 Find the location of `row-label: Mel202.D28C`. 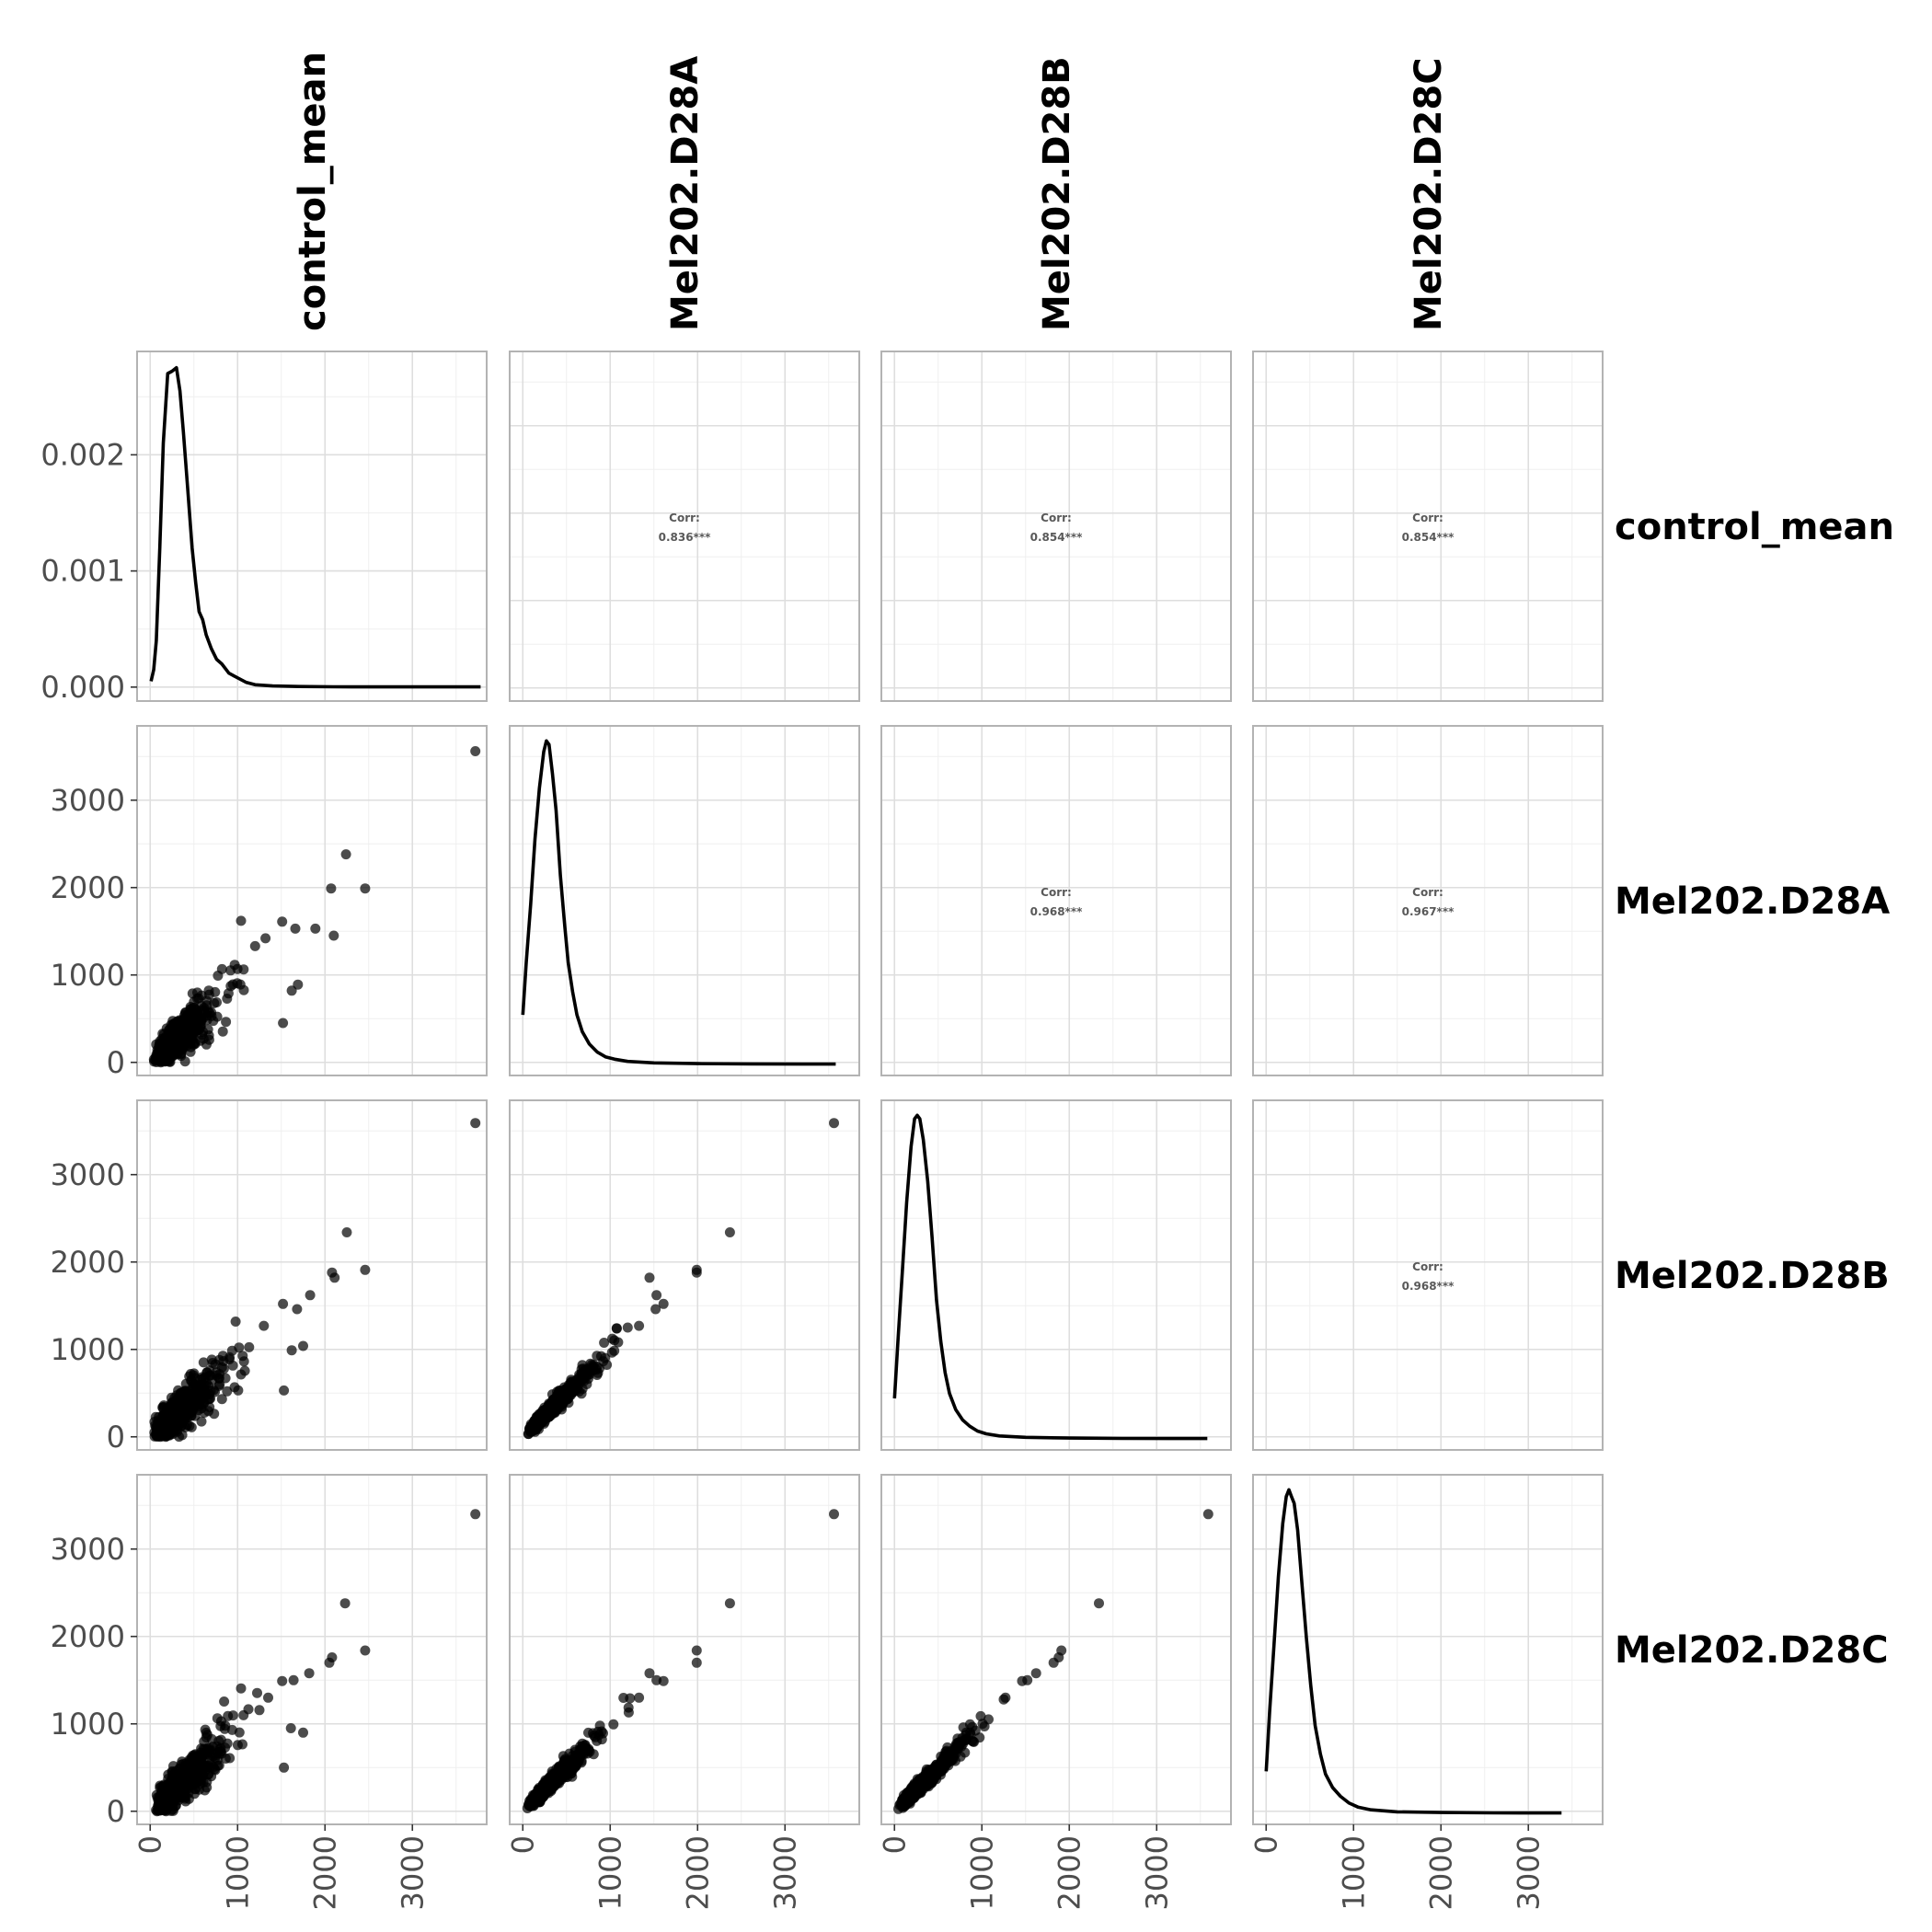

row-label: Mel202.D28C is located at coordinates (1752, 1650).